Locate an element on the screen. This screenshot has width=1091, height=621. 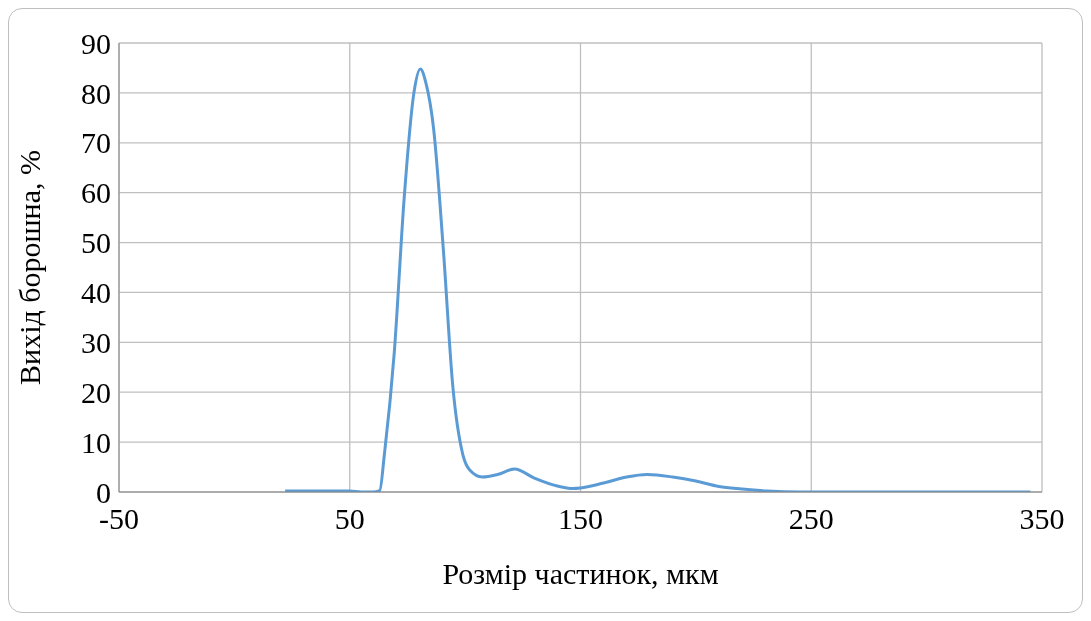
x-tick-label: 250 is located at coordinates (811, 519).